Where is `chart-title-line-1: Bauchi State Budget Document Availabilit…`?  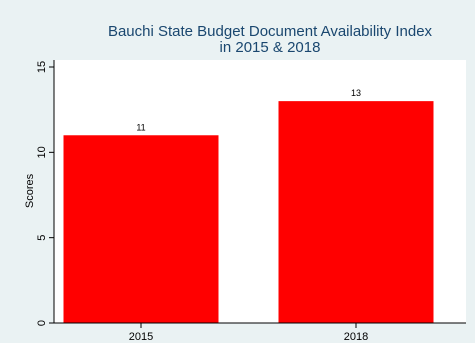 chart-title-line-1: Bauchi State Budget Document Availabilit… is located at coordinates (270, 31).